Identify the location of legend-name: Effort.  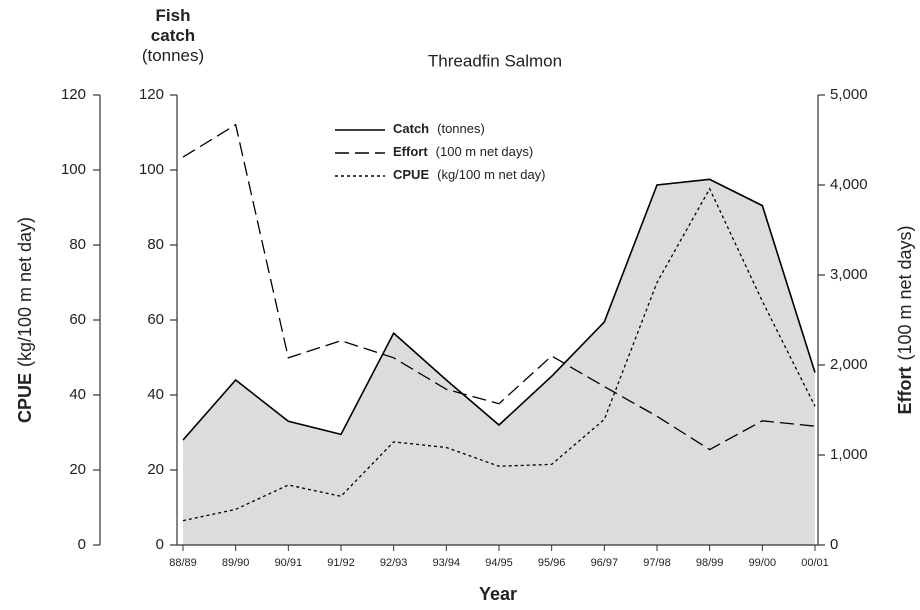
(410, 151).